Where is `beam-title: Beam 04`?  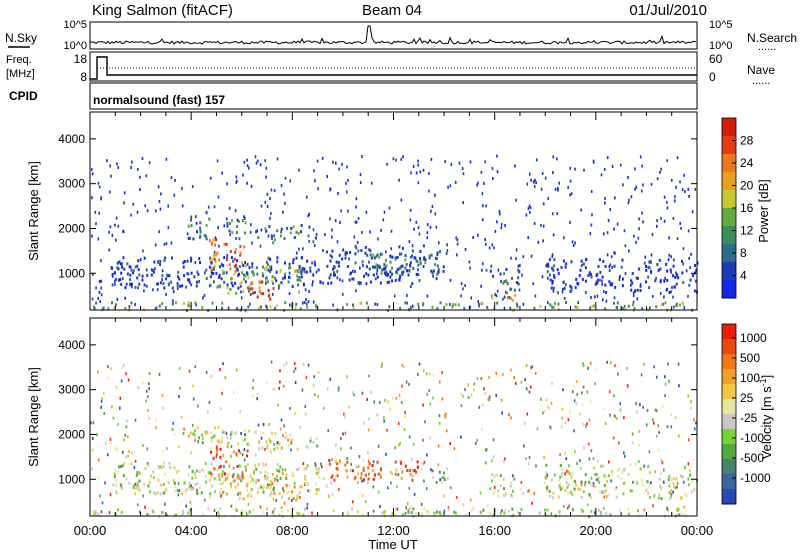
beam-title: Beam 04 is located at coordinates (392, 10).